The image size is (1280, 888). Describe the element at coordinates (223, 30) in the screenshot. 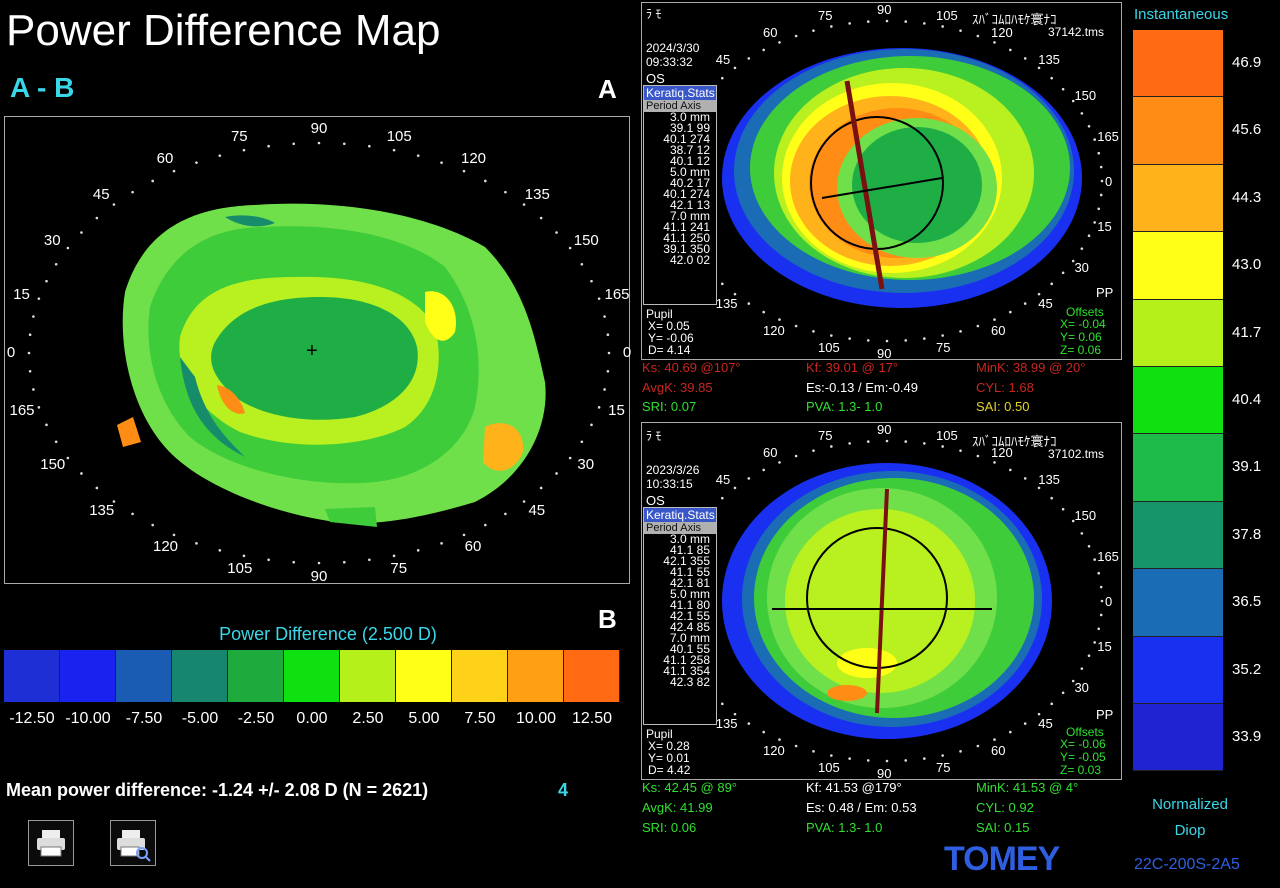

I see `page-title: Power Difference Map` at that location.